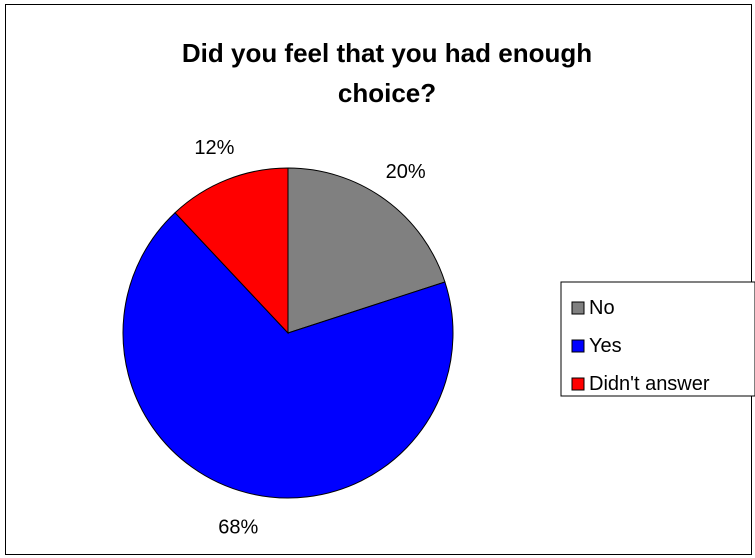 Image resolution: width=755 pixels, height=558 pixels. I want to click on legend-label-didn-t-answer: Didn't answer, so click(649, 384).